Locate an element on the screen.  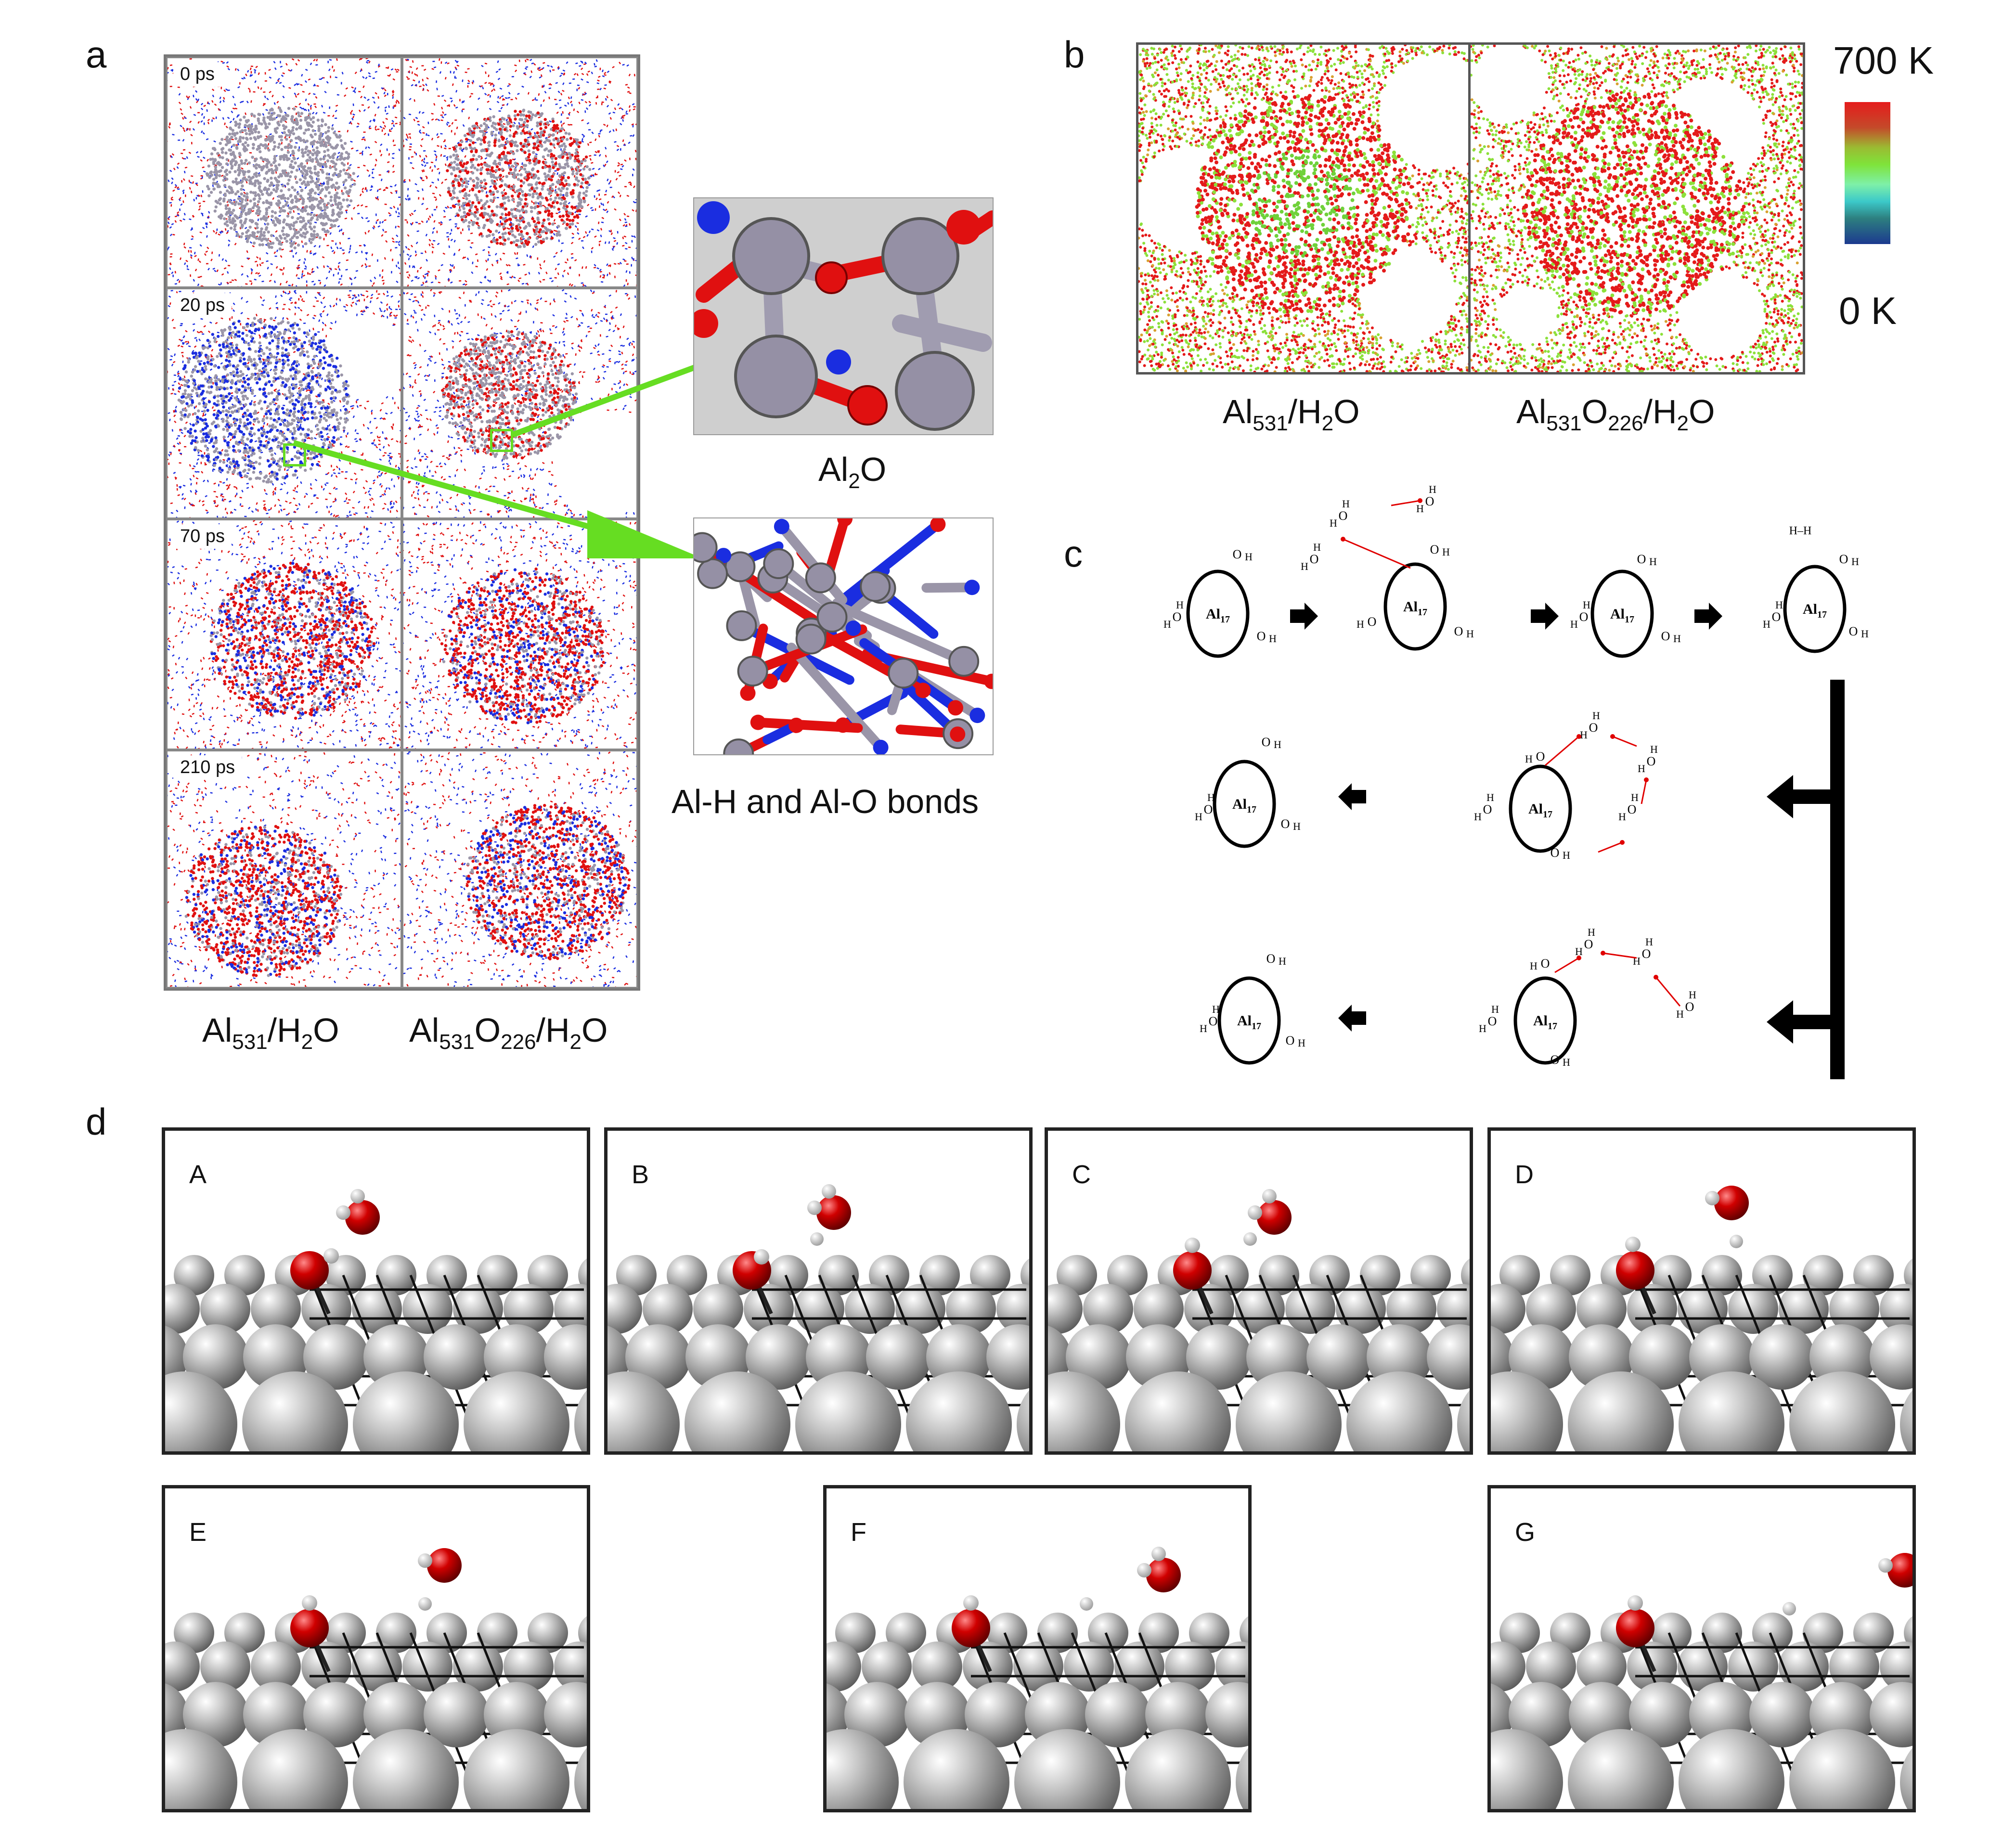
dft-frame-C: C is located at coordinates (1259, 1291).